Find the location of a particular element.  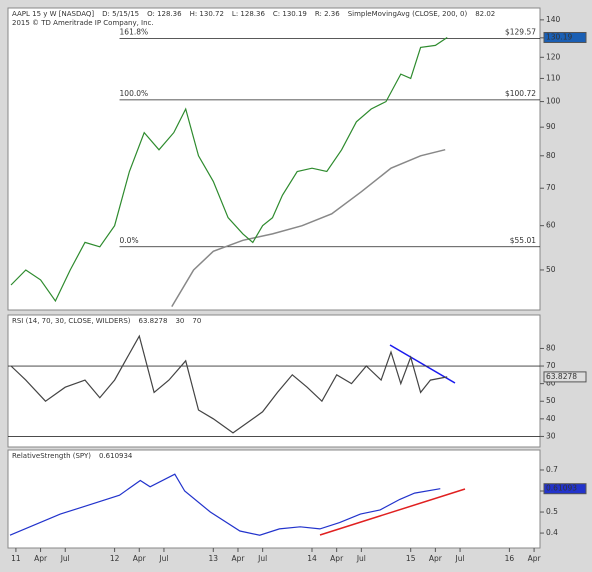

header-text: RSI (14, 70, 30, CLOSE, WILDERS) is located at coordinates (71, 321).